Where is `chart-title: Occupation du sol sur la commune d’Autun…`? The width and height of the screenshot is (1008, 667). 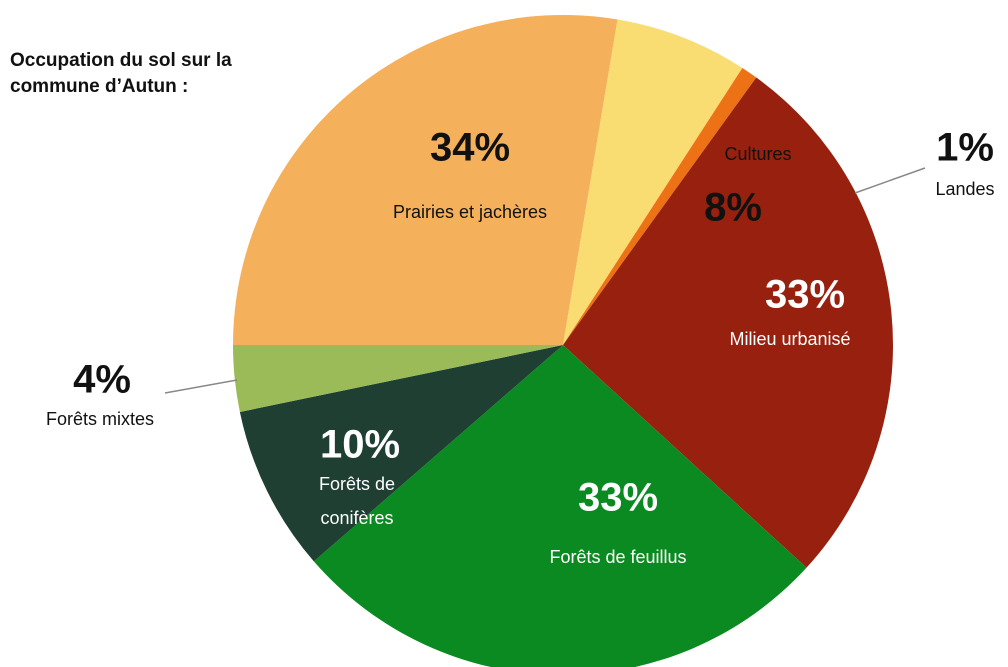
chart-title: Occupation du sol sur la commune d’Autun… is located at coordinates (121, 73).